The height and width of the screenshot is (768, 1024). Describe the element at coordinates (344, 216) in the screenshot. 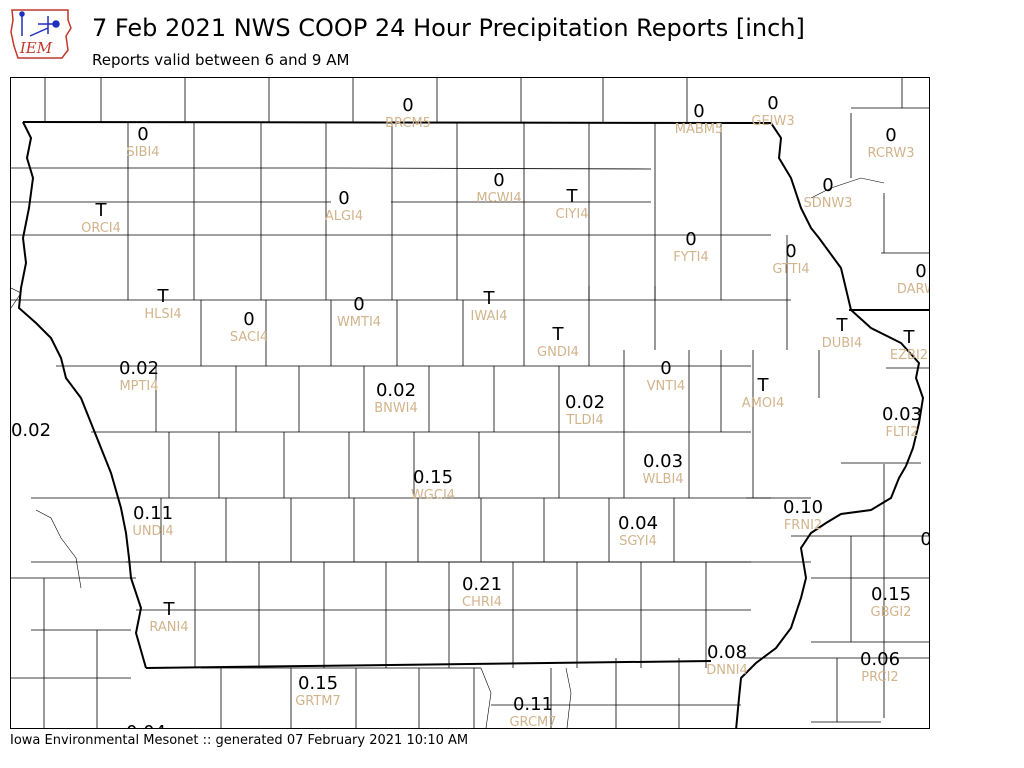

I see `station-id: ALGI4` at that location.